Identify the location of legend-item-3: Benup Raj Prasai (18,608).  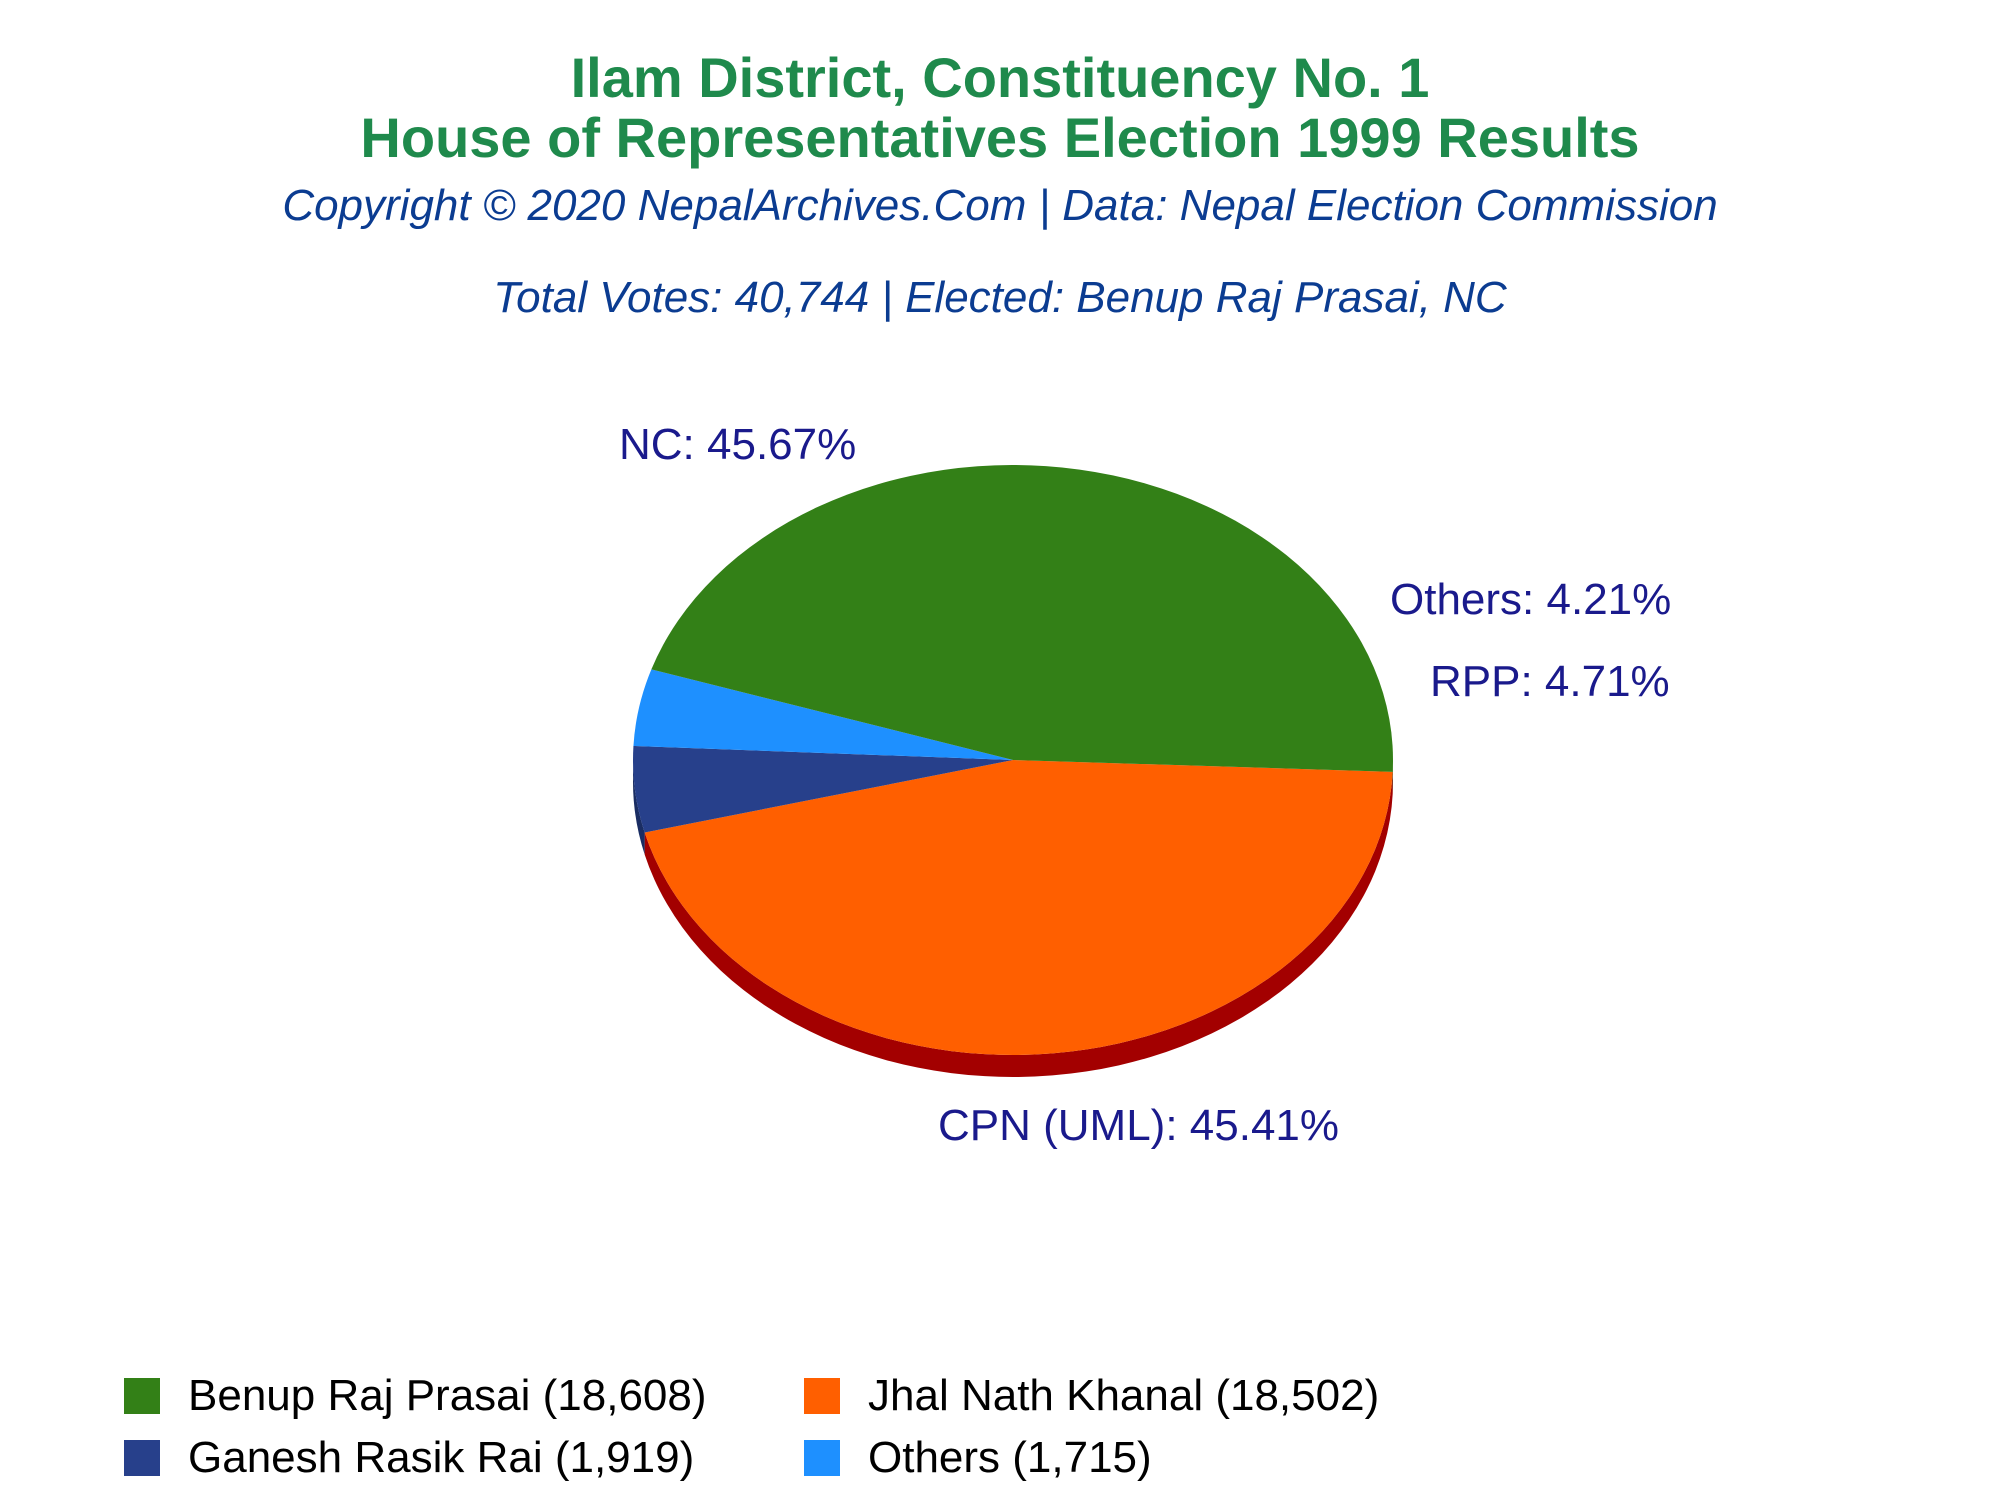
(415, 1396).